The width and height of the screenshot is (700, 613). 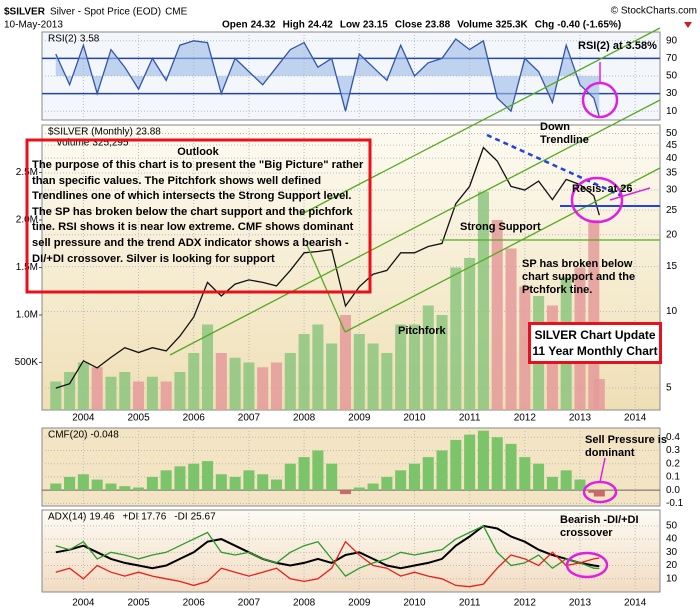 I want to click on quote-label: Chg, so click(x=544, y=25).